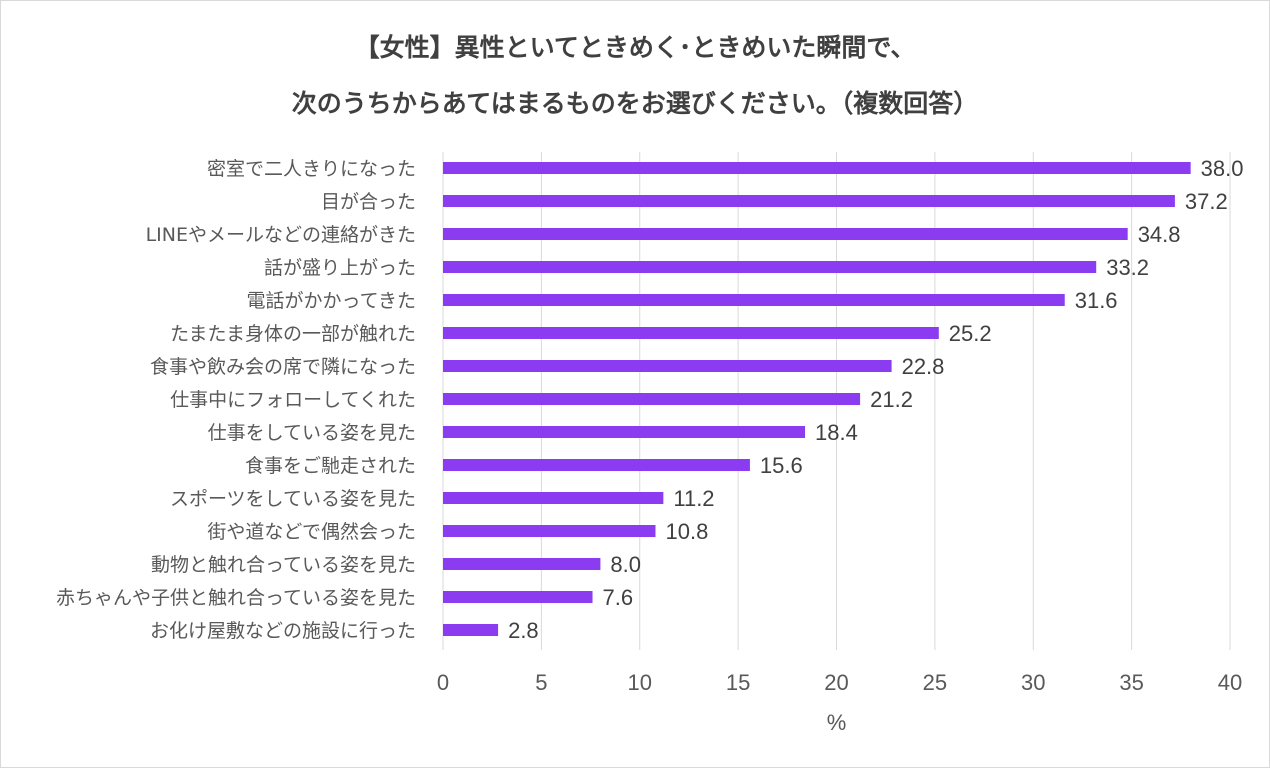 The width and height of the screenshot is (1270, 768). I want to click on category-label: 仕事をしている姿を見た, so click(312, 433).